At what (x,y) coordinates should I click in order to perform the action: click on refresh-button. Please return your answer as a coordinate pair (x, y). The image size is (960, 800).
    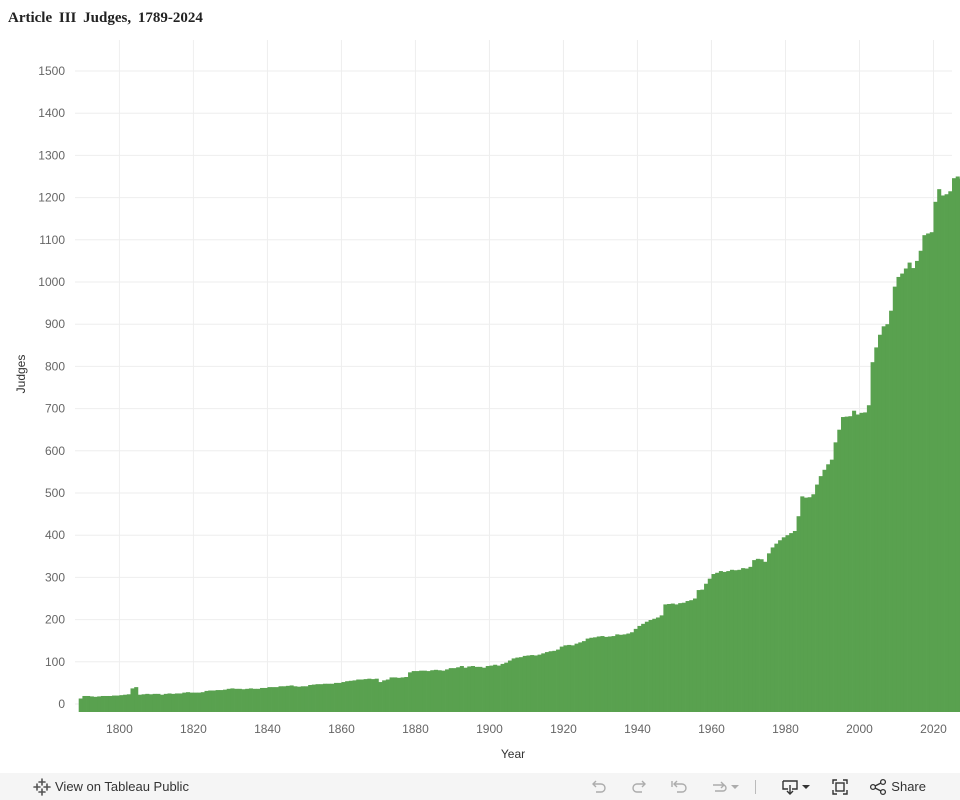
    Looking at the image, I should click on (725, 787).